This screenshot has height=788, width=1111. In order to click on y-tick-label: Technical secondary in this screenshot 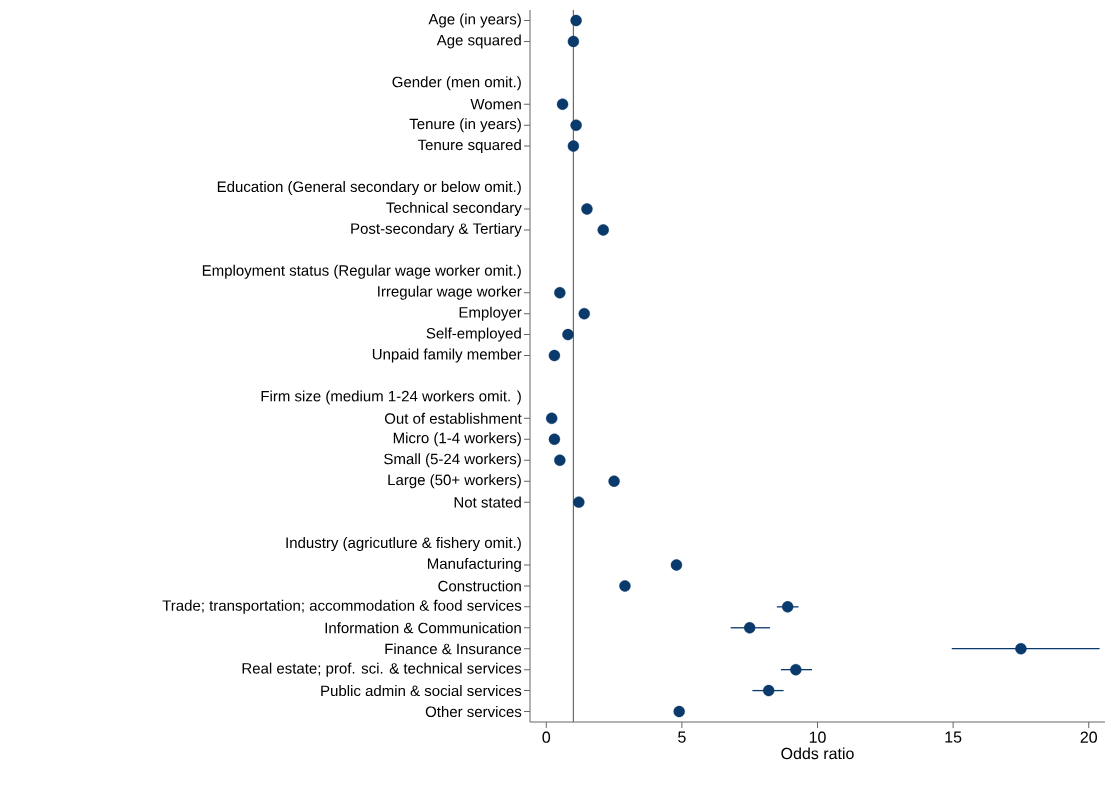, I will do `click(454, 208)`.